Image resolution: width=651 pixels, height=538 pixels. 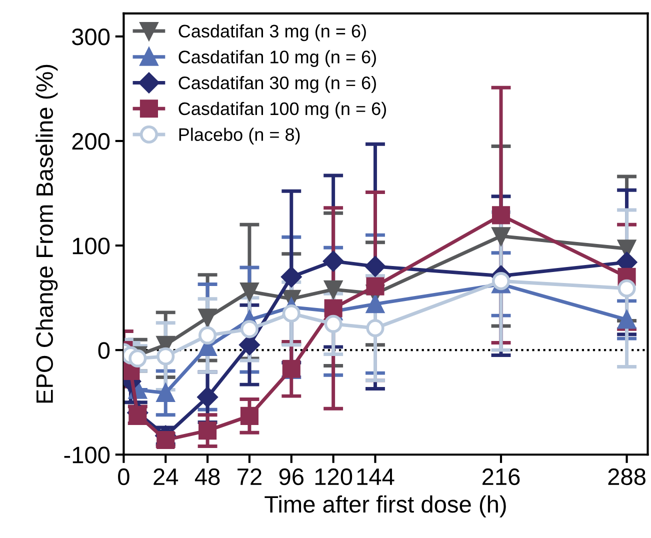 I want to click on y-tick-label: 100, so click(x=91, y=246).